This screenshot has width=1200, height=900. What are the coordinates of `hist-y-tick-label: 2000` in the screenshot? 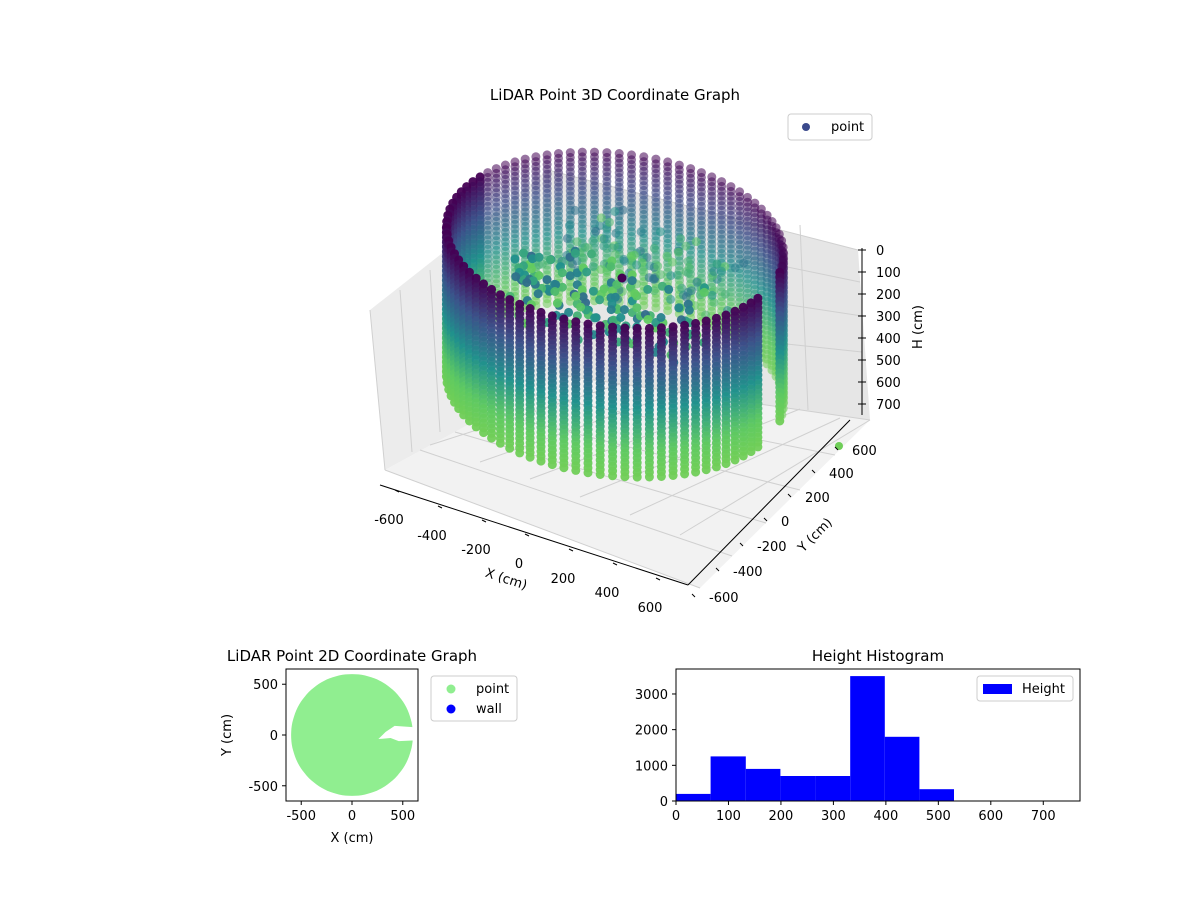 It's located at (651, 731).